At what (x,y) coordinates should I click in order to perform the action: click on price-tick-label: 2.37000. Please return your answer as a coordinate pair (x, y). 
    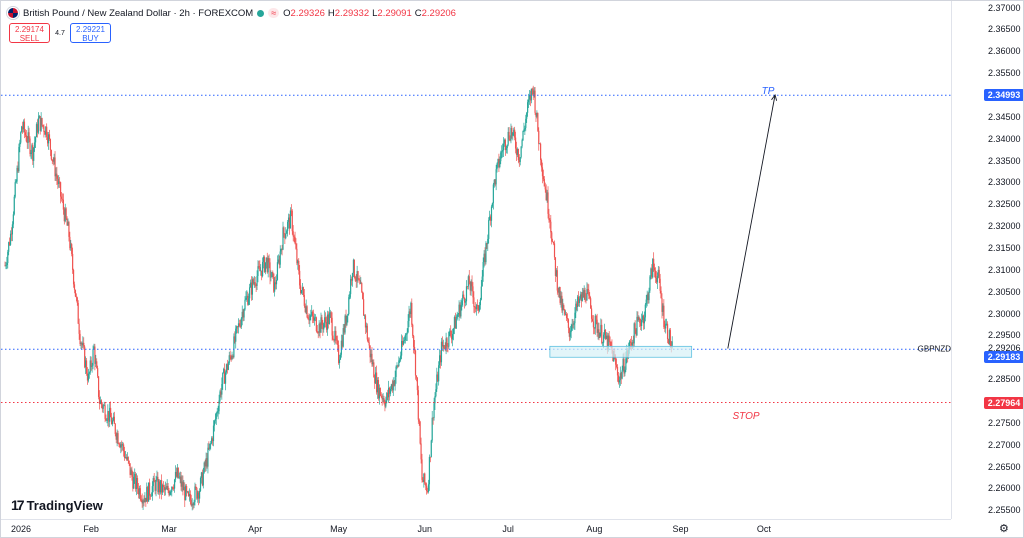
    Looking at the image, I should click on (1004, 7).